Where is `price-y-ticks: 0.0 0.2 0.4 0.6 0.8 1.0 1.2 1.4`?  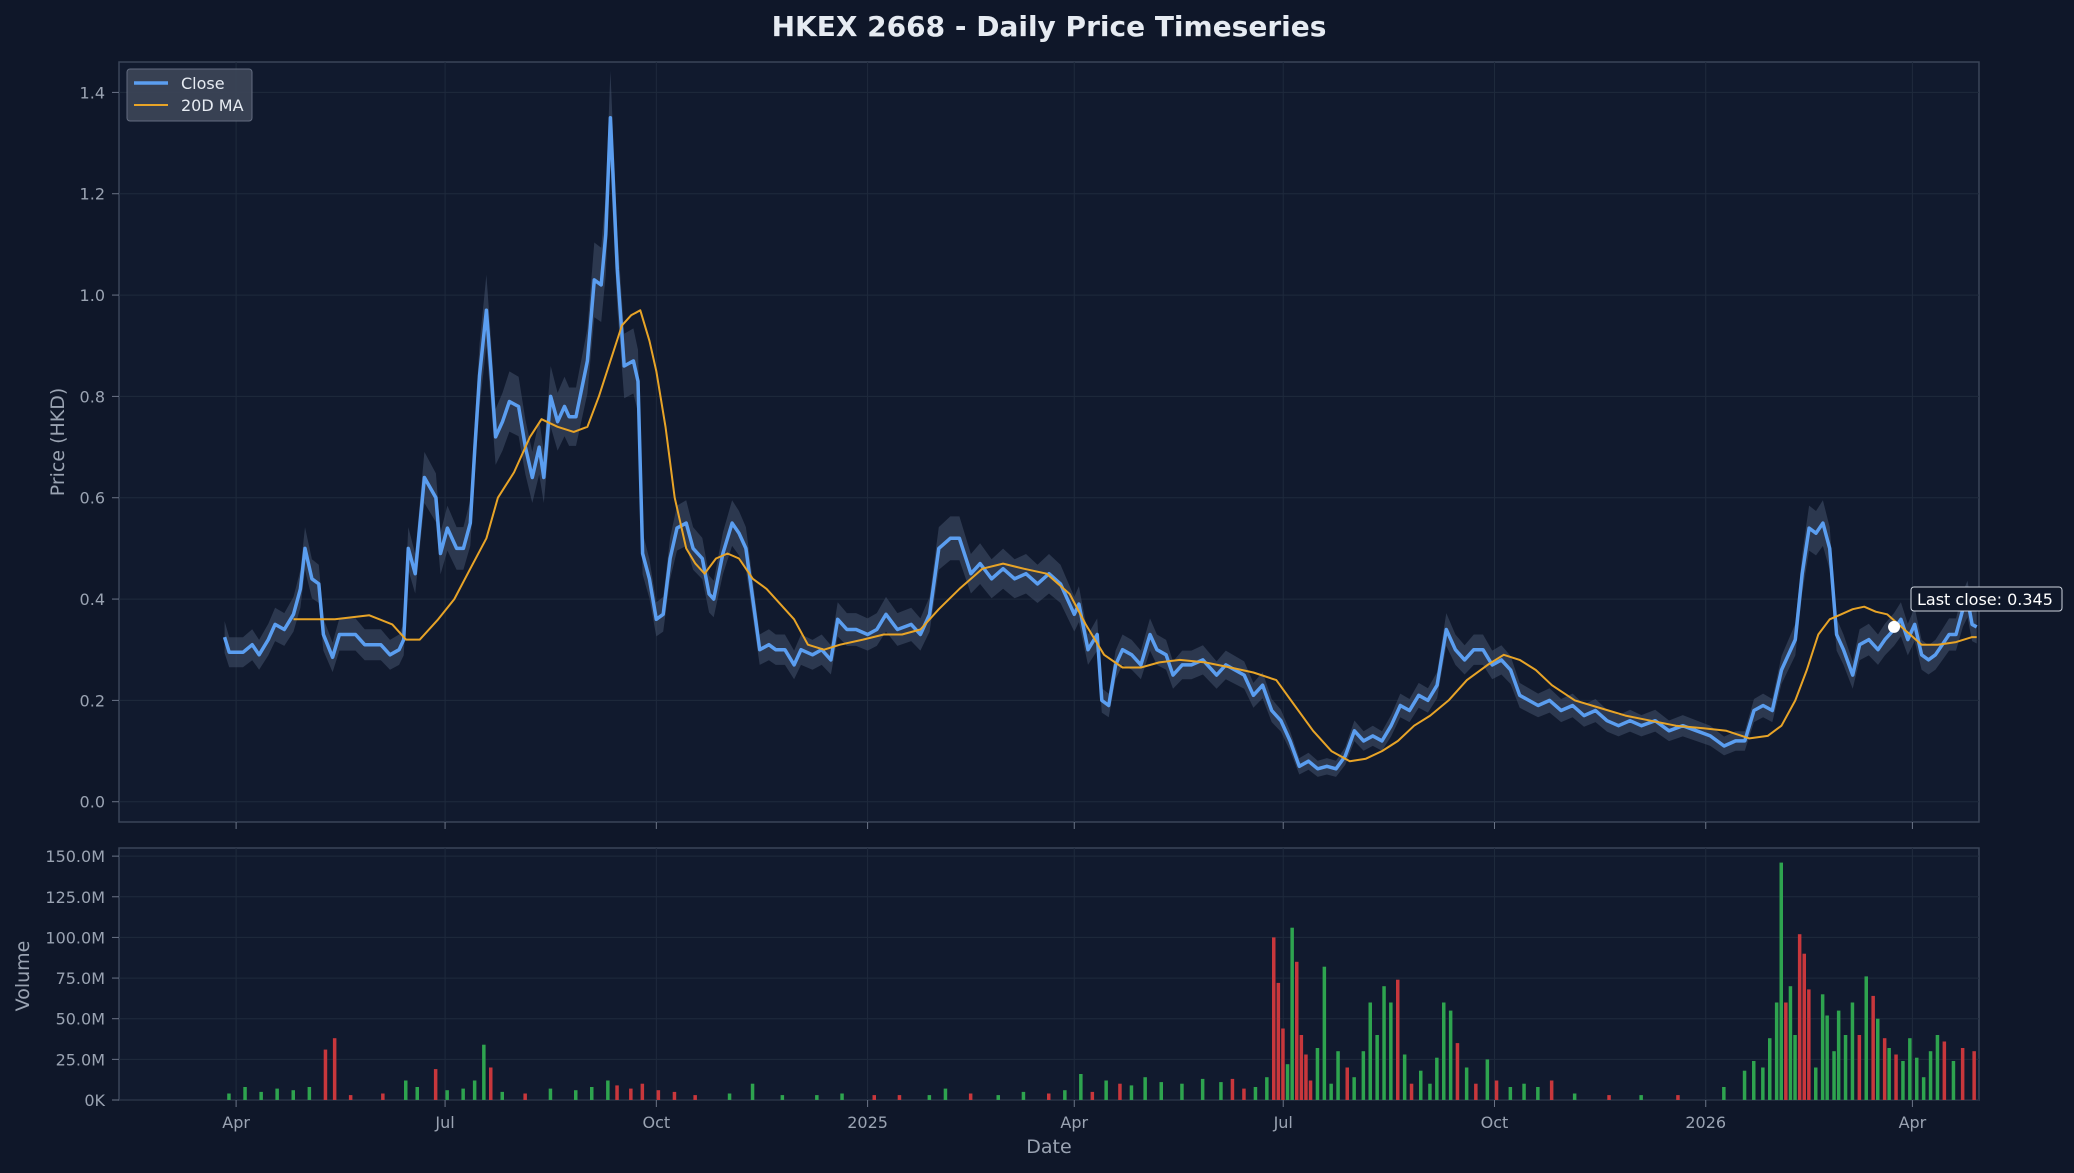
price-y-ticks: 0.0 0.2 0.4 0.6 0.8 1.0 1.2 1.4 is located at coordinates (99, 447).